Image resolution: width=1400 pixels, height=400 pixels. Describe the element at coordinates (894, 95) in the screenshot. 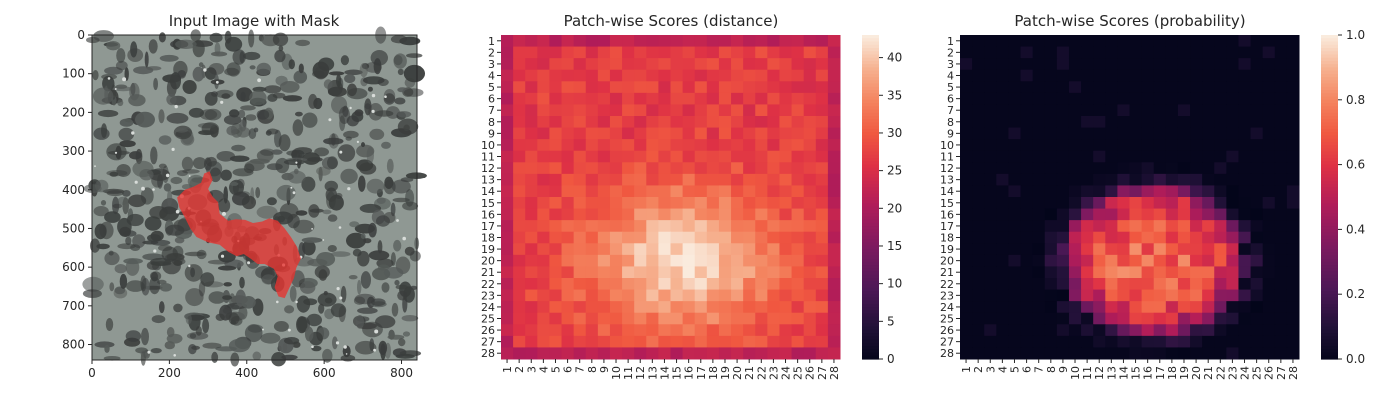

I see `colorbar-tick-label: 35` at that location.